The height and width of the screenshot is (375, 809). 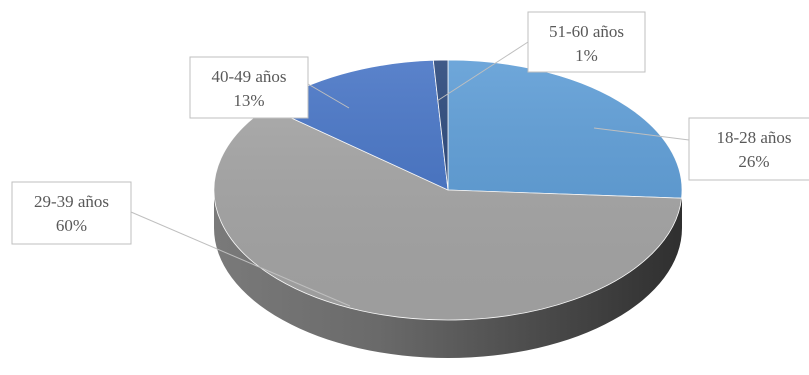 I want to click on label-percent: 13%, so click(x=248, y=100).